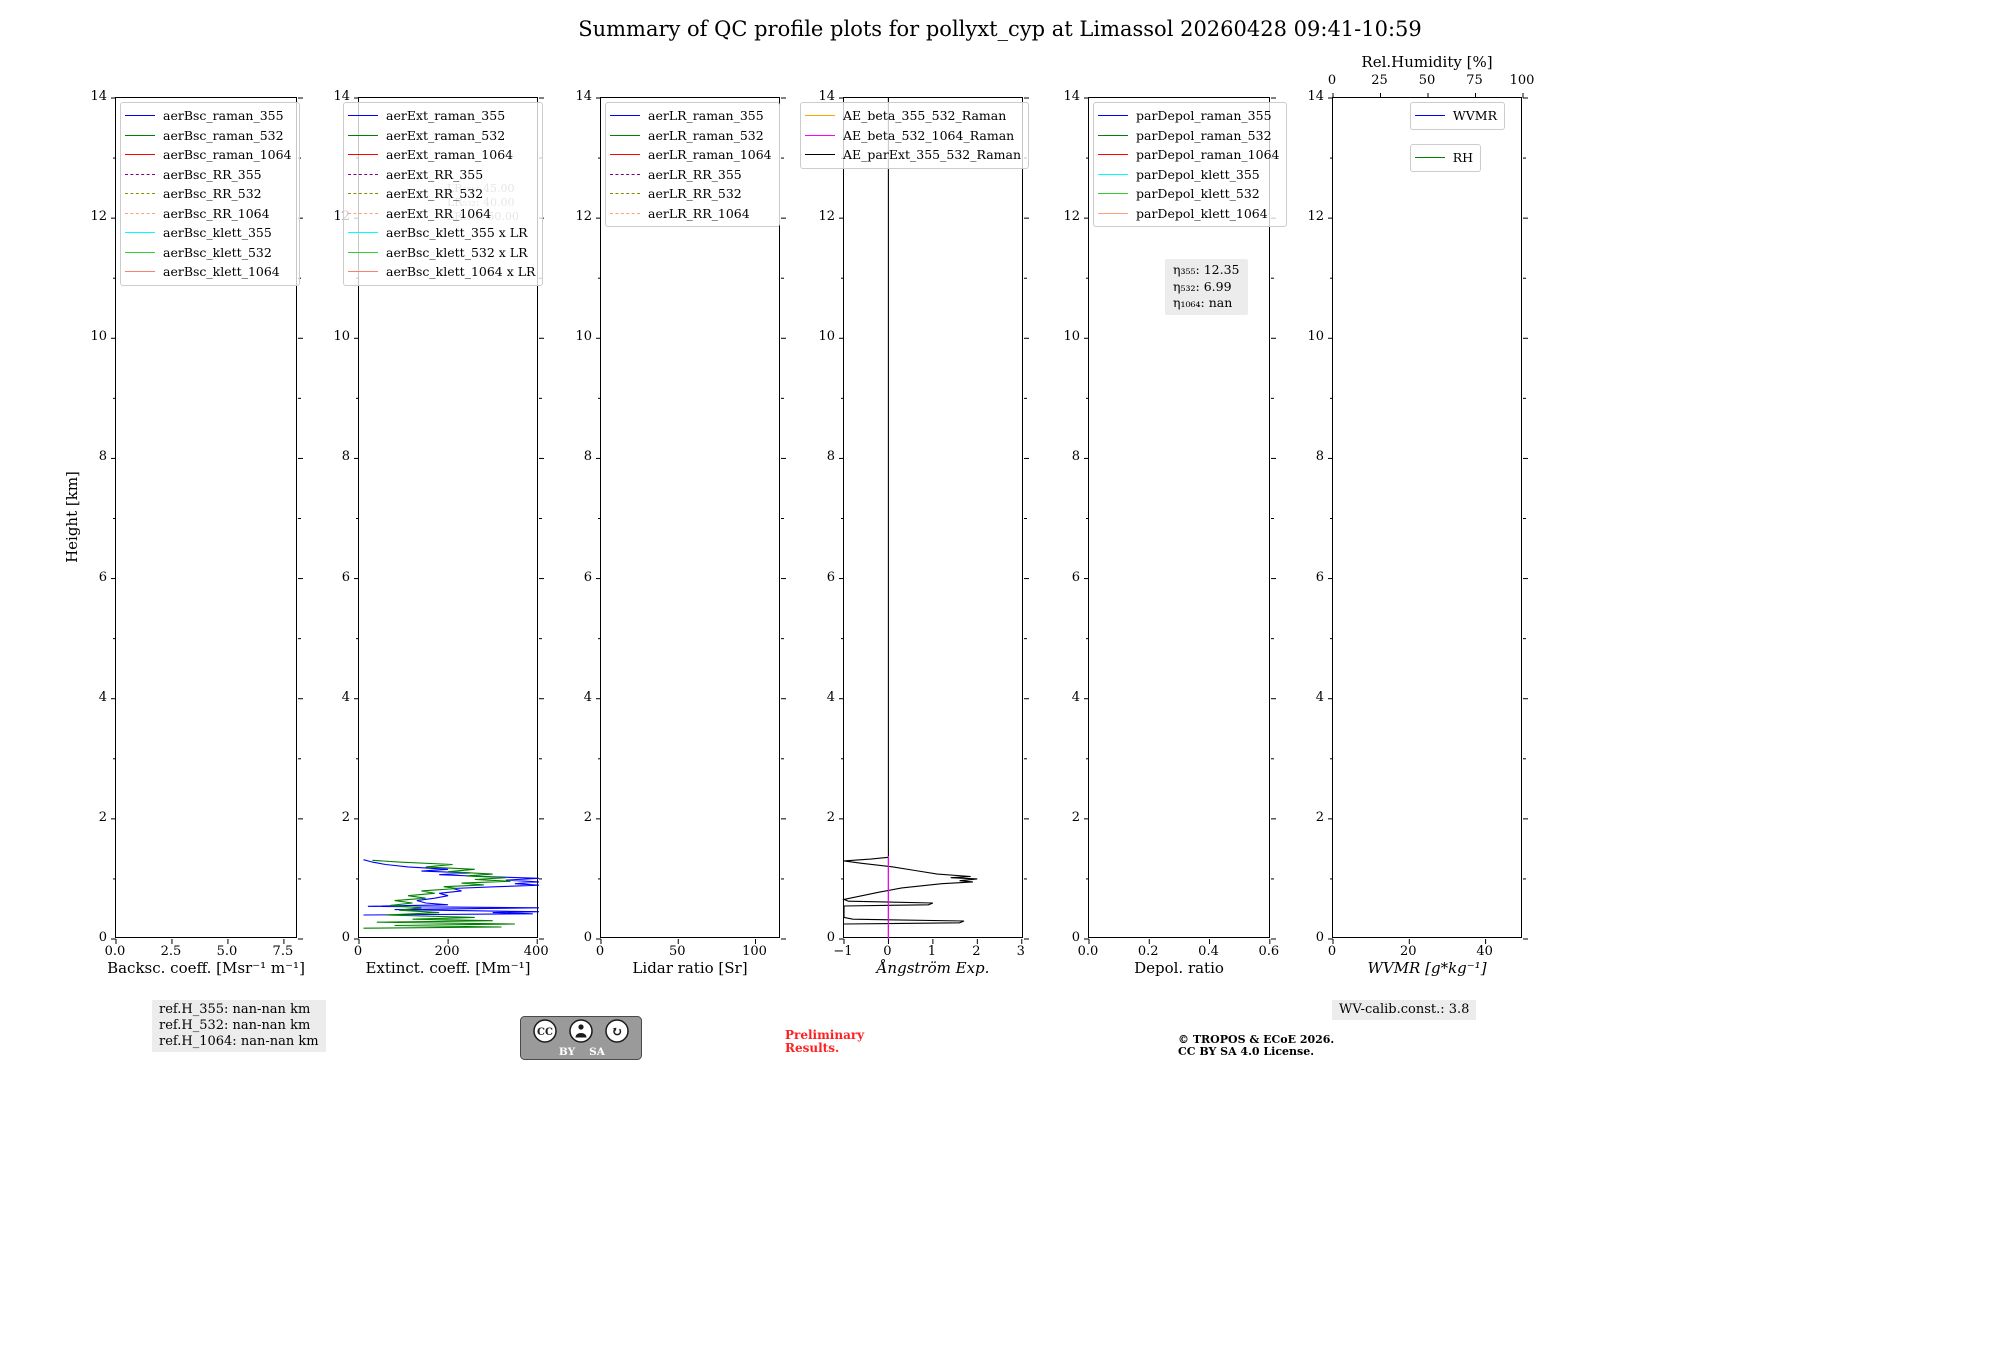  Describe the element at coordinates (217, 233) in the screenshot. I see `legend-entry-label: aerBsc_klett_355` at that location.